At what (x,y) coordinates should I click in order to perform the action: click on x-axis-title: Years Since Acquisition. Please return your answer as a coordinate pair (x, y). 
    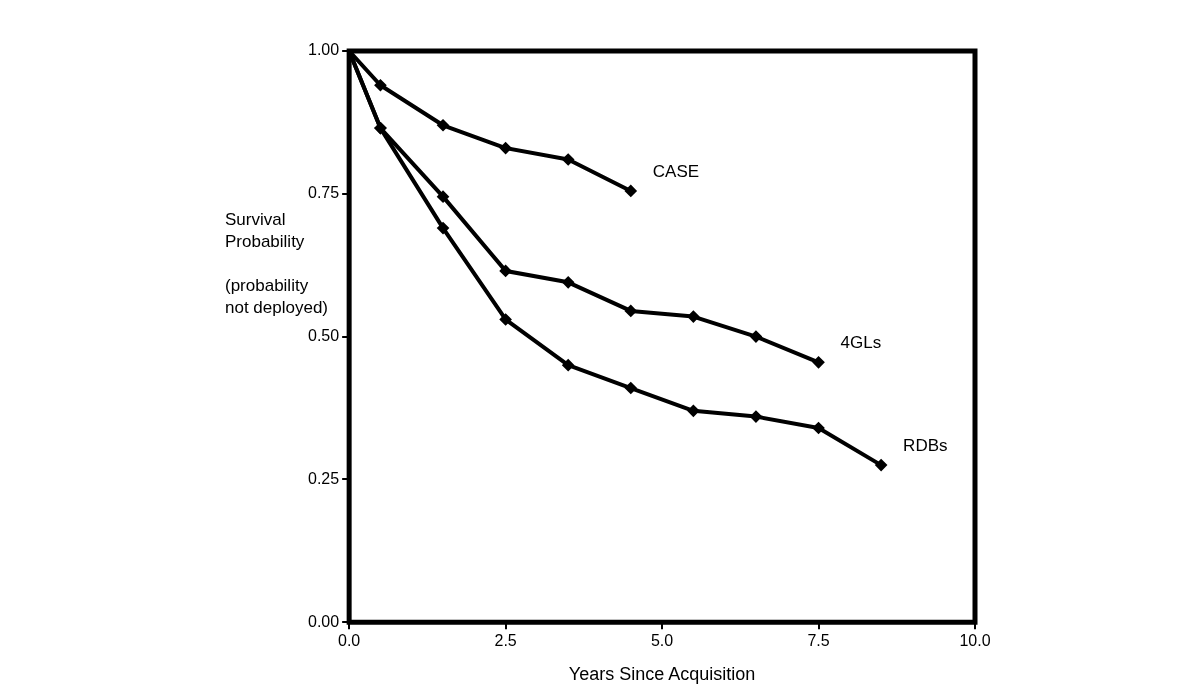
    Looking at the image, I should click on (662, 674).